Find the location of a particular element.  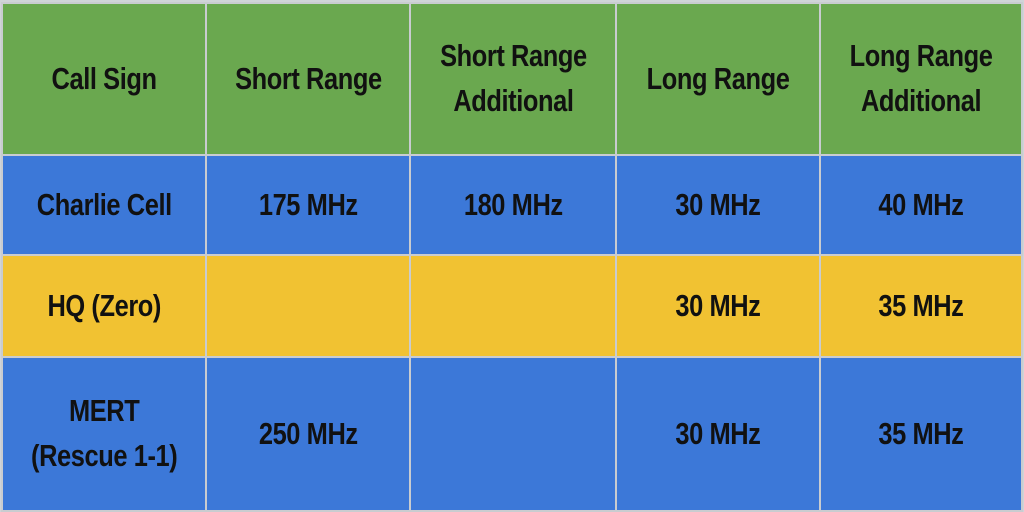

short-range-cell: 250 MHz is located at coordinates (308, 434).